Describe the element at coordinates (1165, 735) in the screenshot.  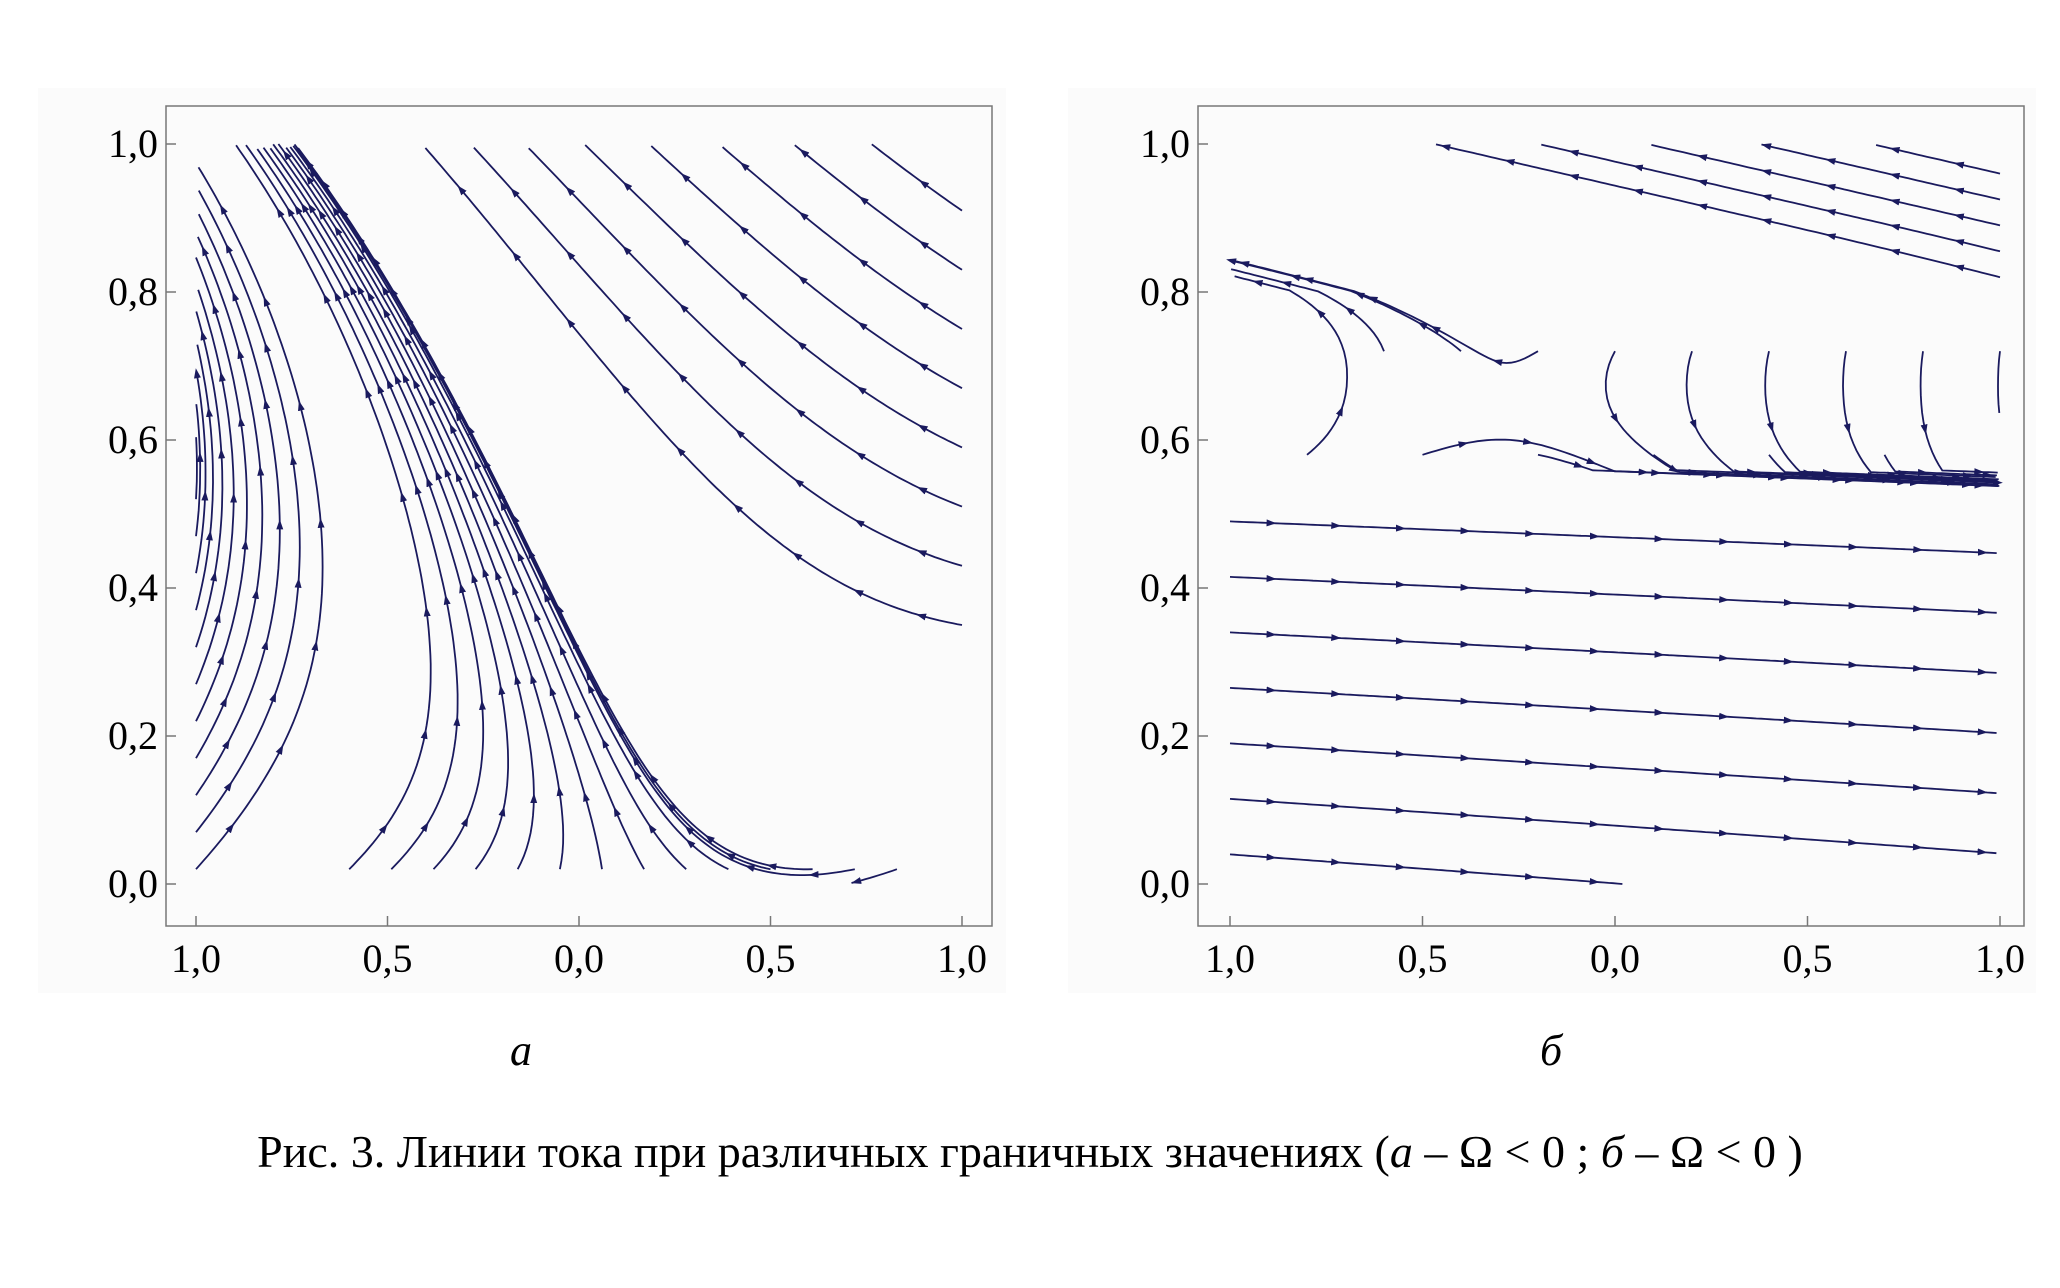
I see `y-tick-label-b: 0,2` at that location.